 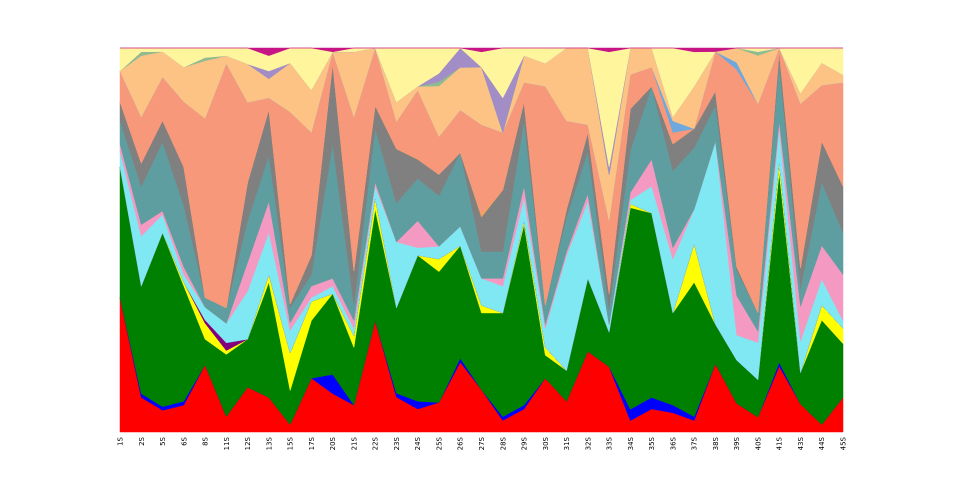 I want to click on x-tick-label: 2S, so click(x=142, y=440).